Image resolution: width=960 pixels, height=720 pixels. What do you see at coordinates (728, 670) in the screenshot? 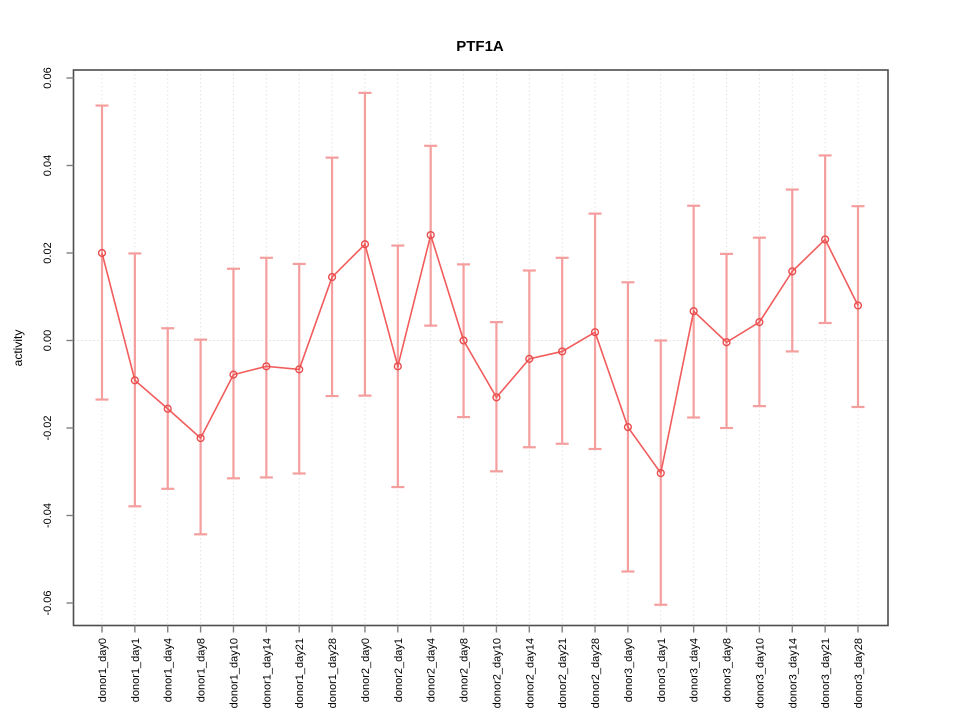
I see `x-tick-label: donor3_day8` at bounding box center [728, 670].